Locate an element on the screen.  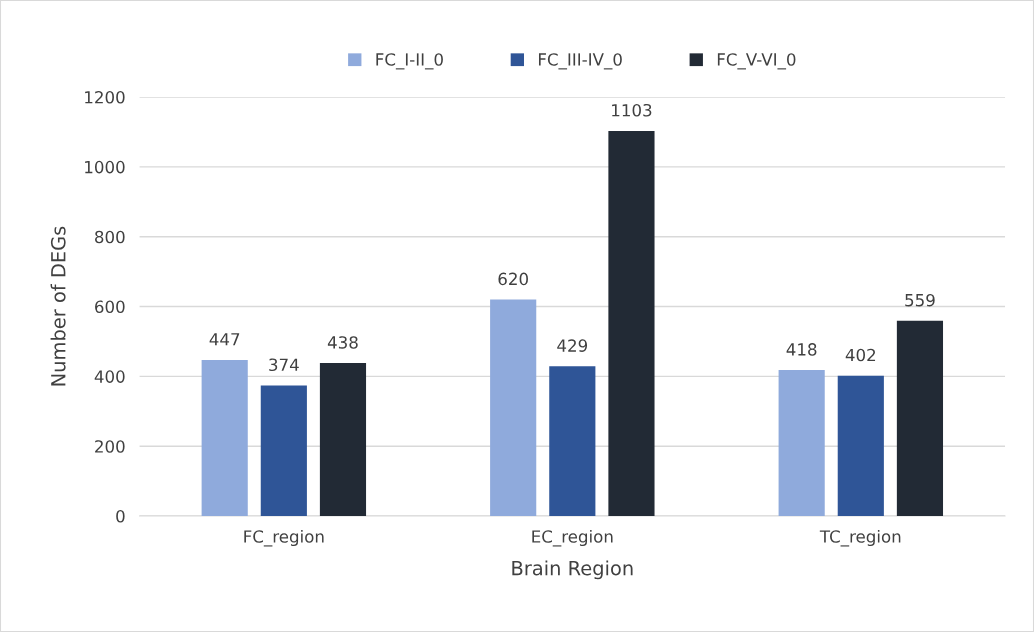
y-tick-label: 800 is located at coordinates (110, 237).